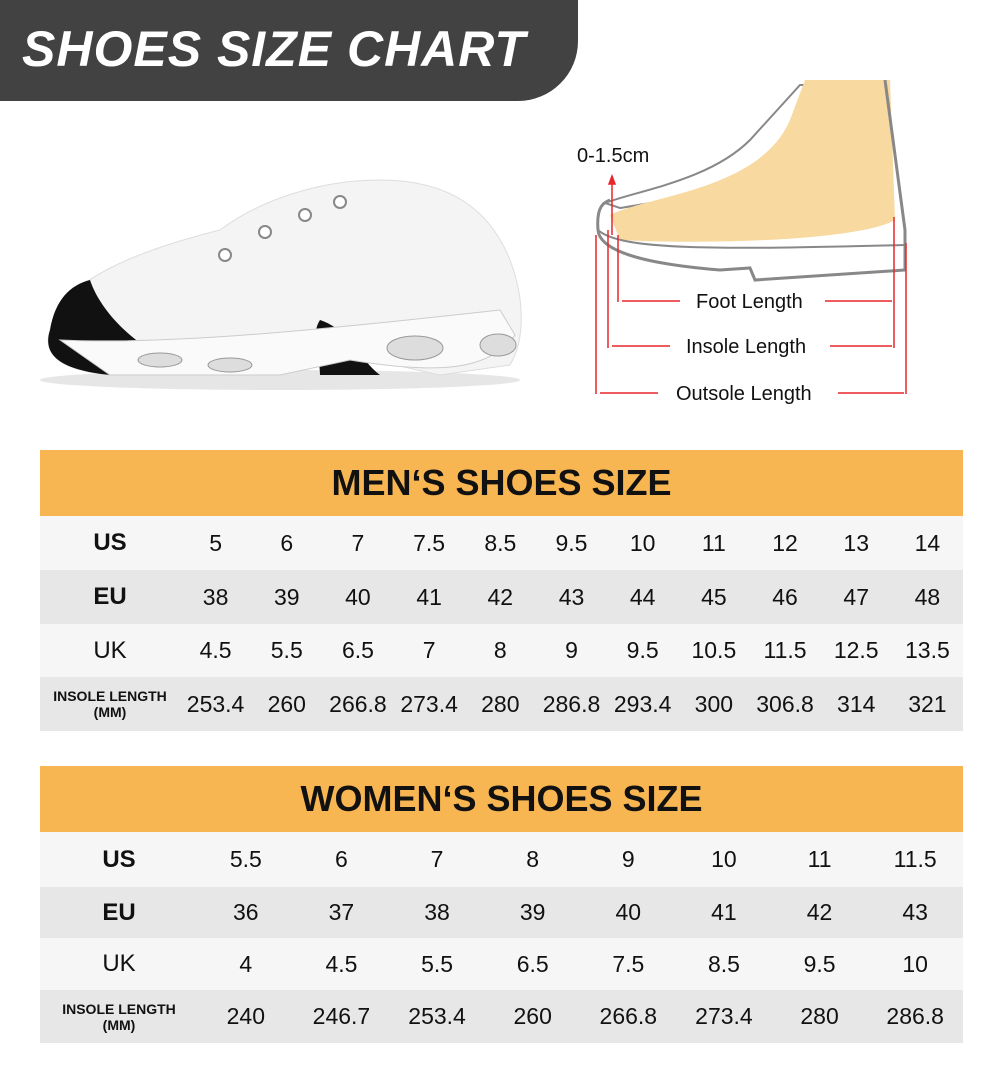 Image resolution: width=1001 pixels, height=1071 pixels. What do you see at coordinates (613, 156) in the screenshot?
I see `toe-gap-label: 0-1.5cm` at bounding box center [613, 156].